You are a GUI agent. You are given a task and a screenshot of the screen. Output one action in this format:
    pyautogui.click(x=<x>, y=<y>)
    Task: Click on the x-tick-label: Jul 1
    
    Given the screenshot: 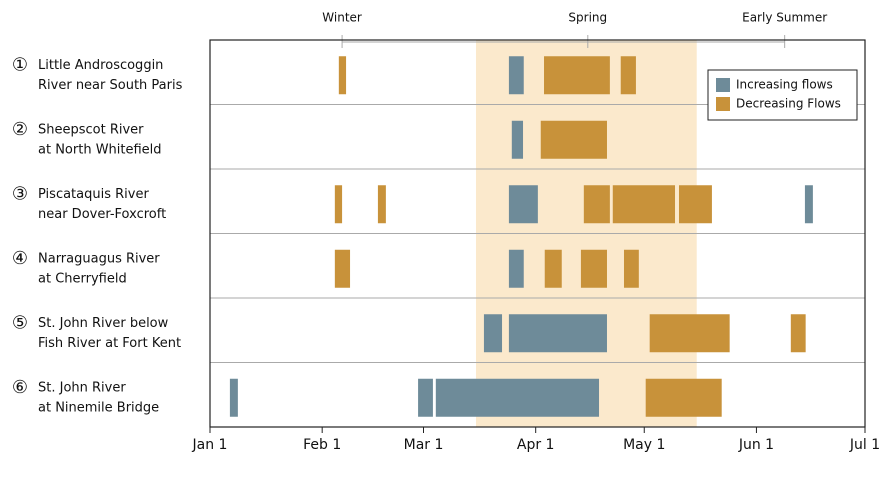 What is the action you would take?
    pyautogui.click(x=864, y=445)
    